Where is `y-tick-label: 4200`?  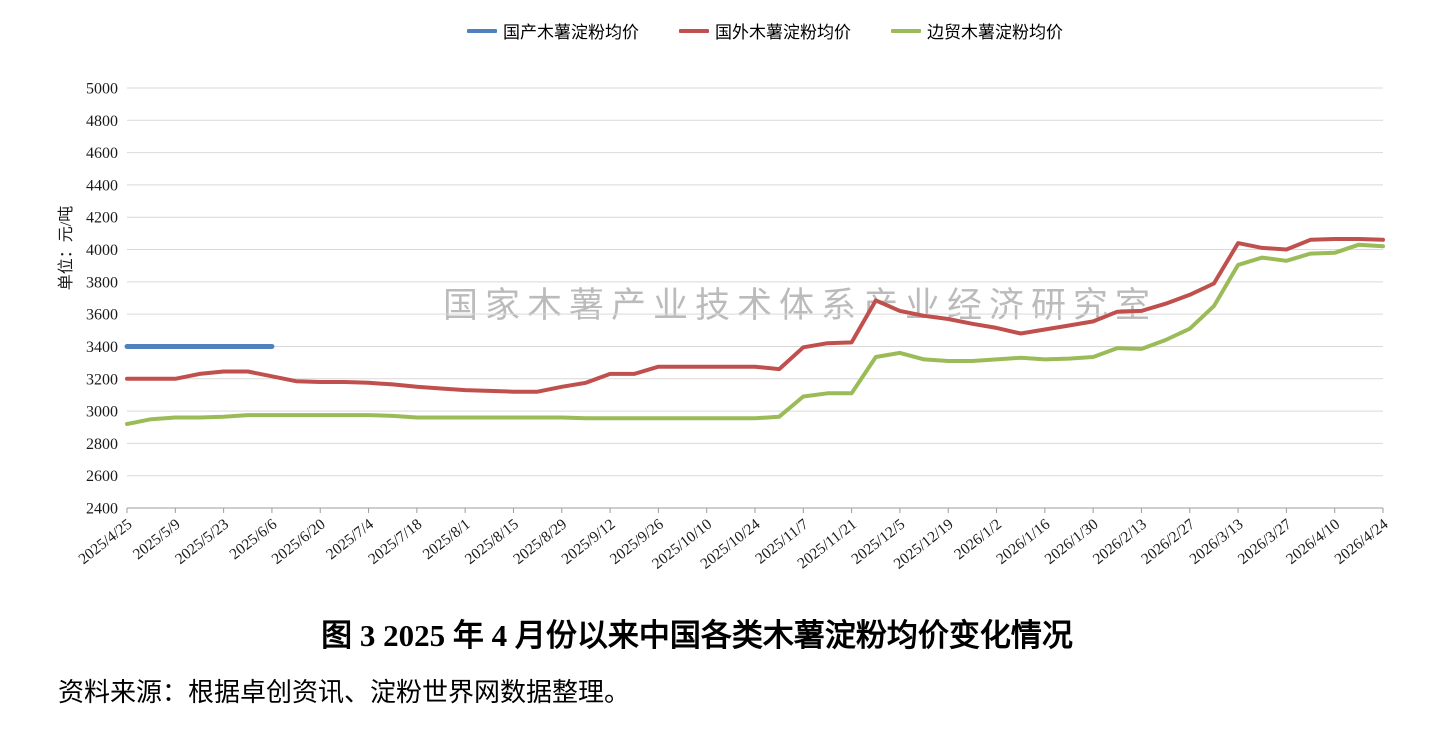
y-tick-label: 4200 is located at coordinates (102, 218).